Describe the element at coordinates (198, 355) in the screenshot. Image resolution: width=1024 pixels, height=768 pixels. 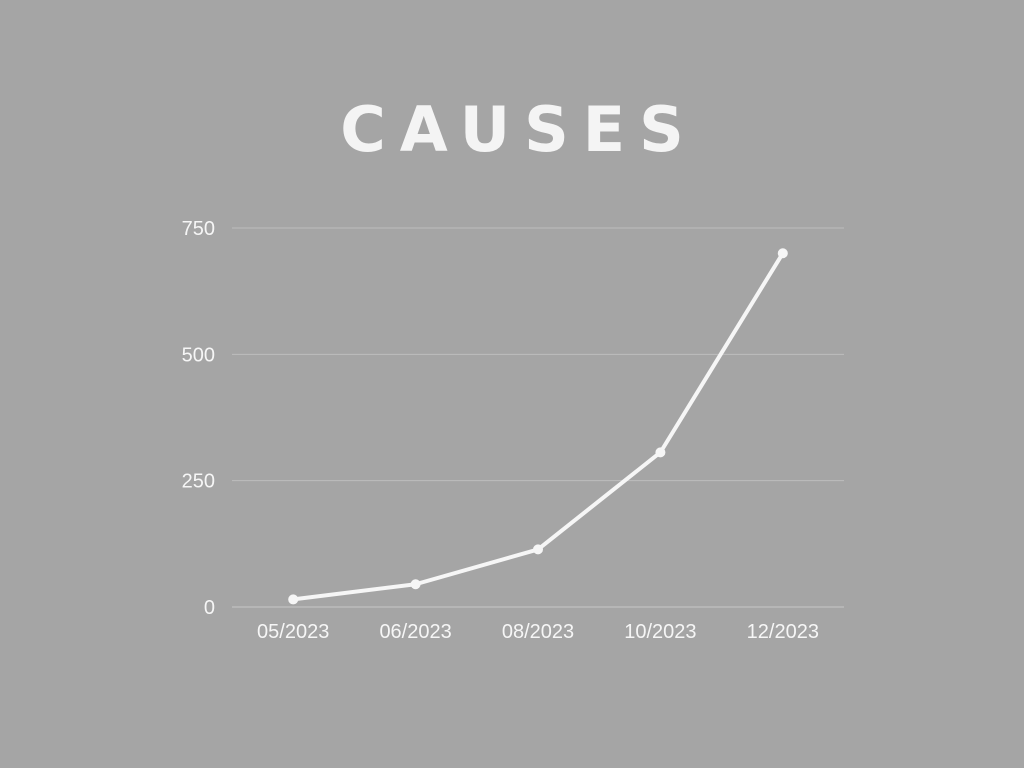
I see `y-tick-label: 500` at that location.